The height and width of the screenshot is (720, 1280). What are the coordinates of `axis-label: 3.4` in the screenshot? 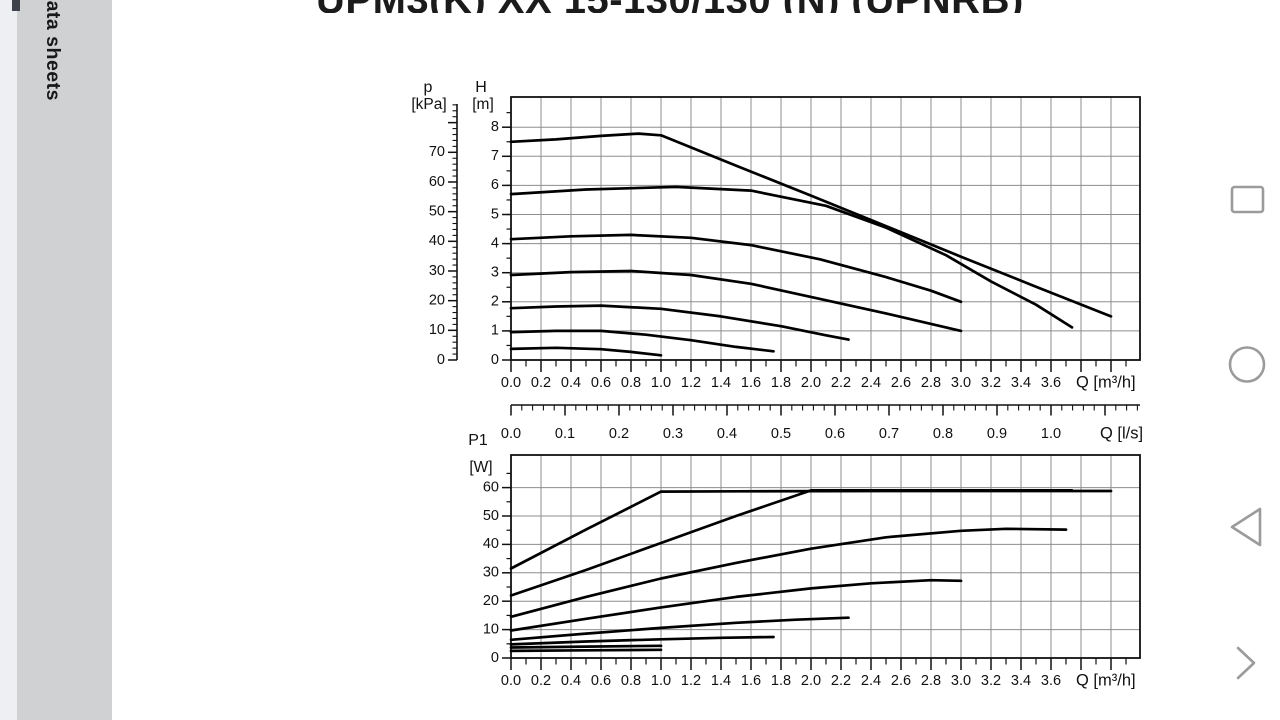 It's located at (1021, 383).